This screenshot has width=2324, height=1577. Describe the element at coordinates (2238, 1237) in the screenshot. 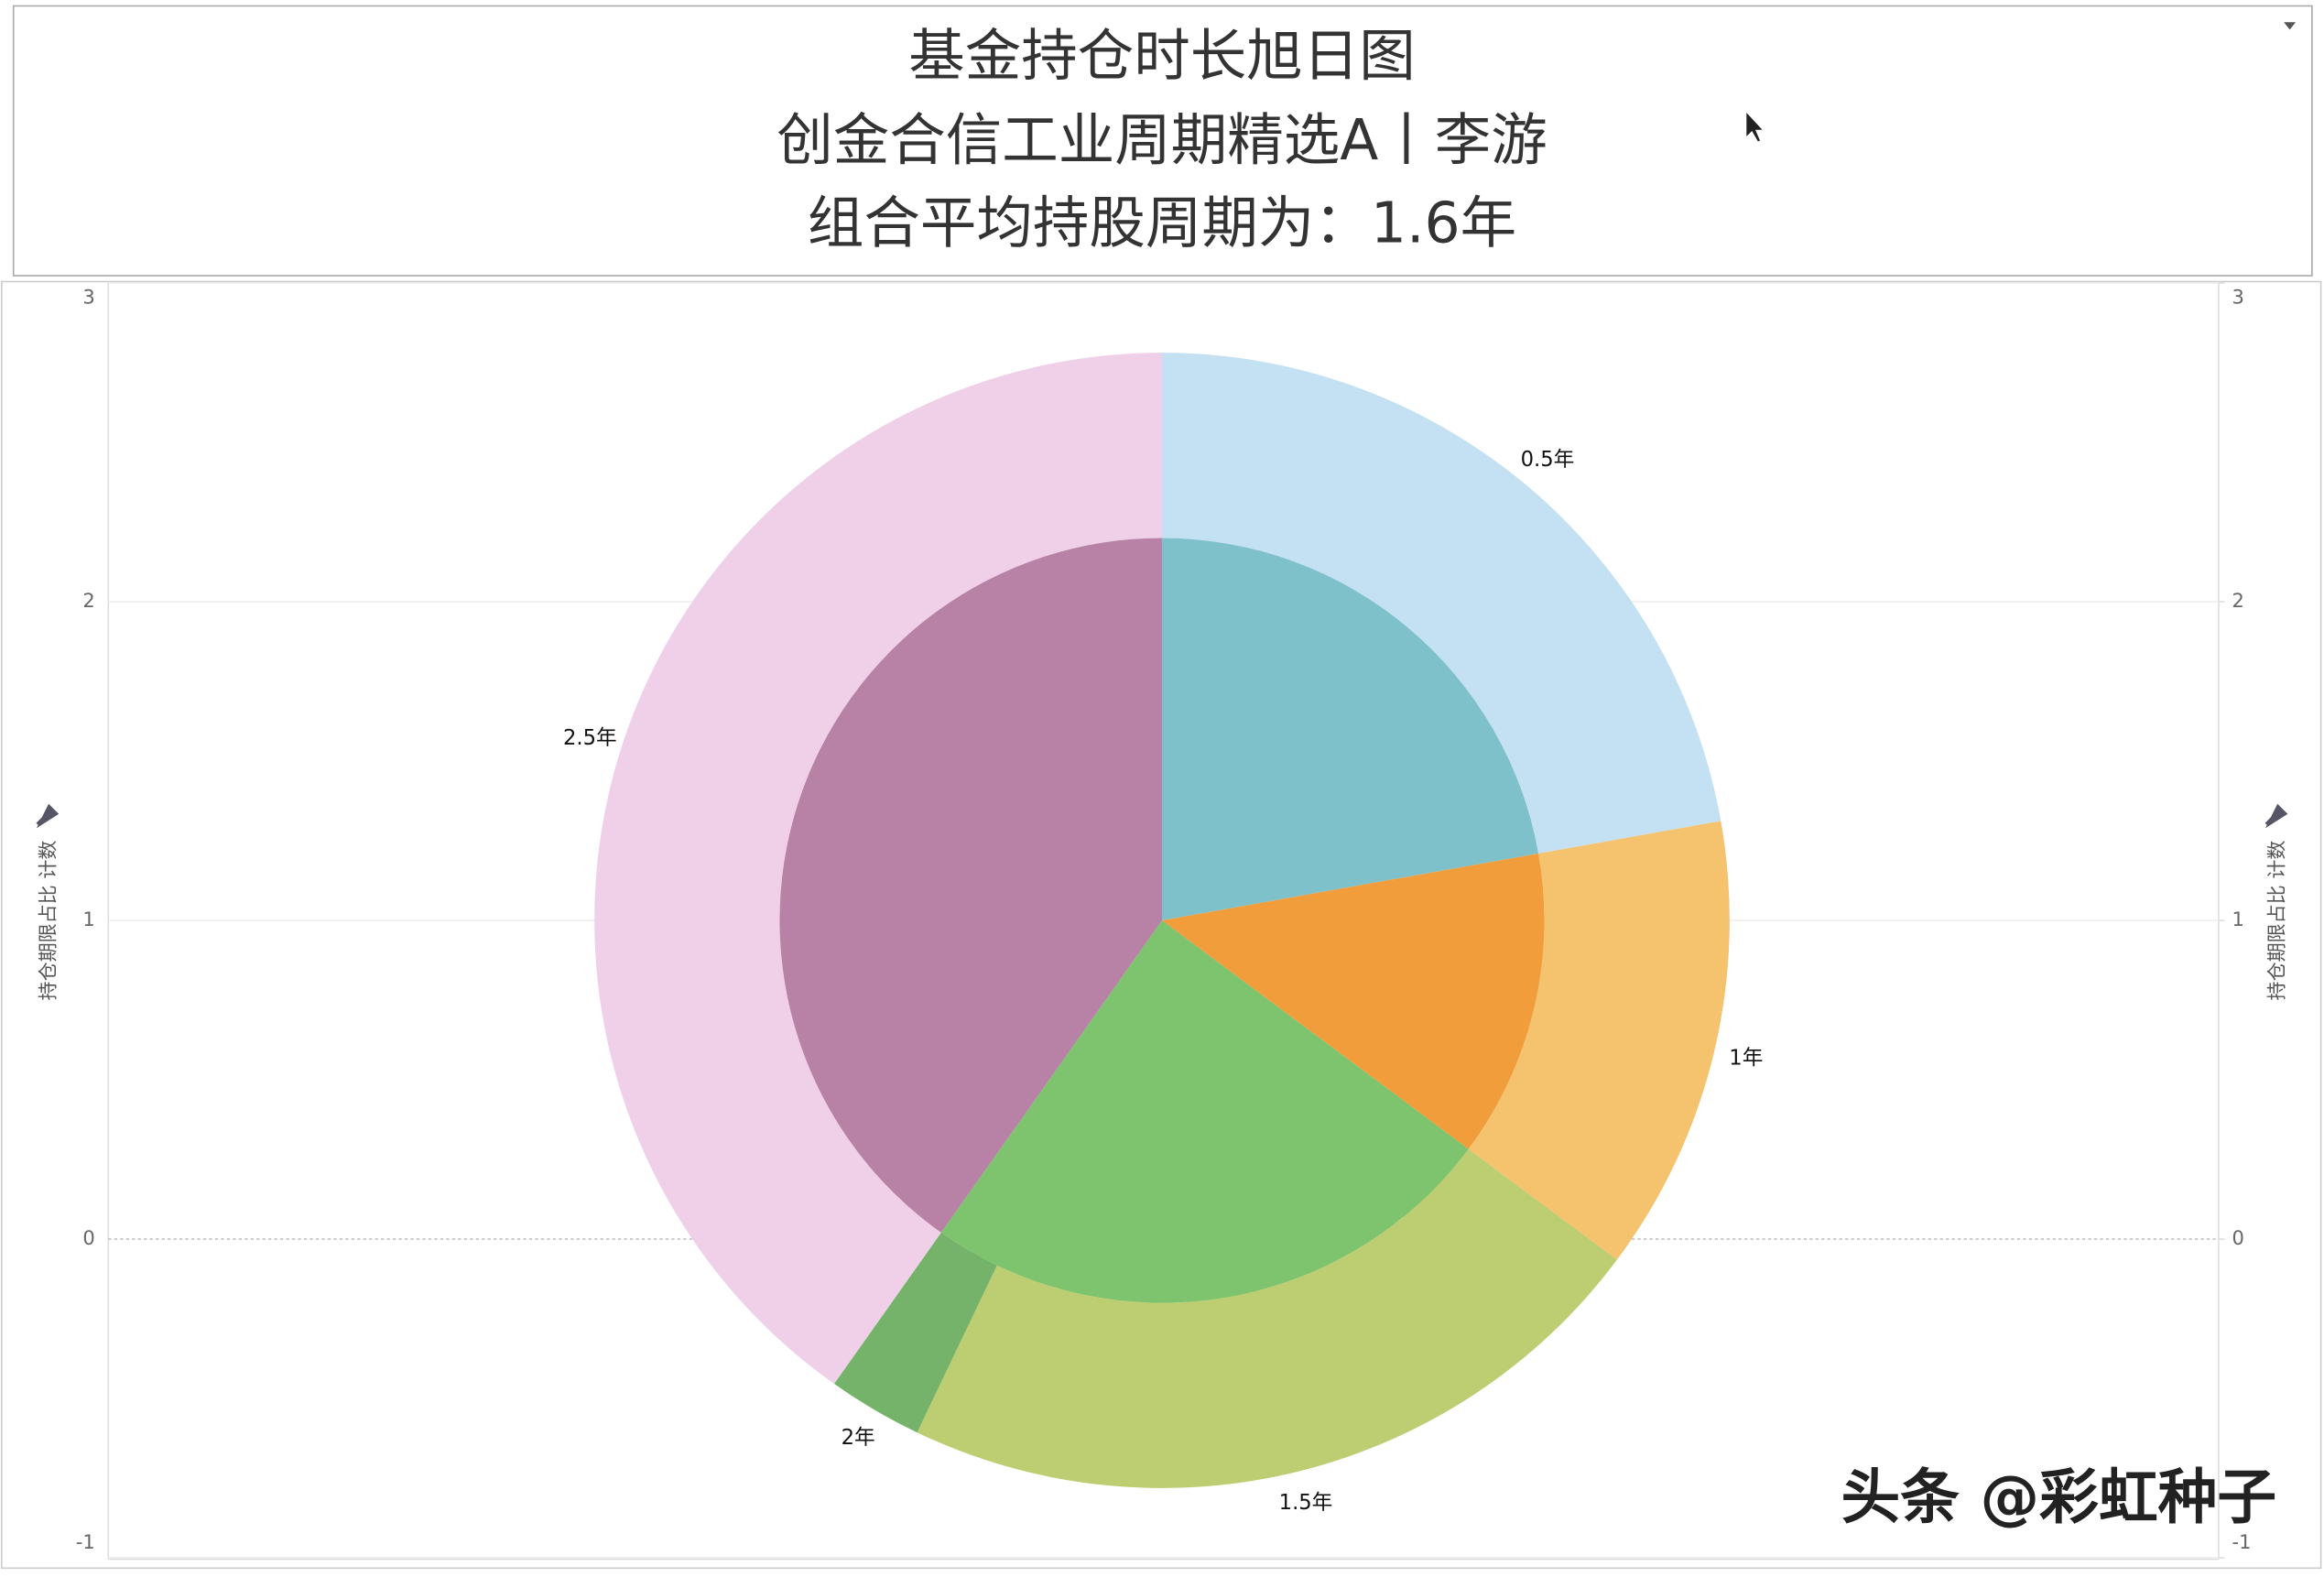

I see `y2-tick-label: 0` at that location.